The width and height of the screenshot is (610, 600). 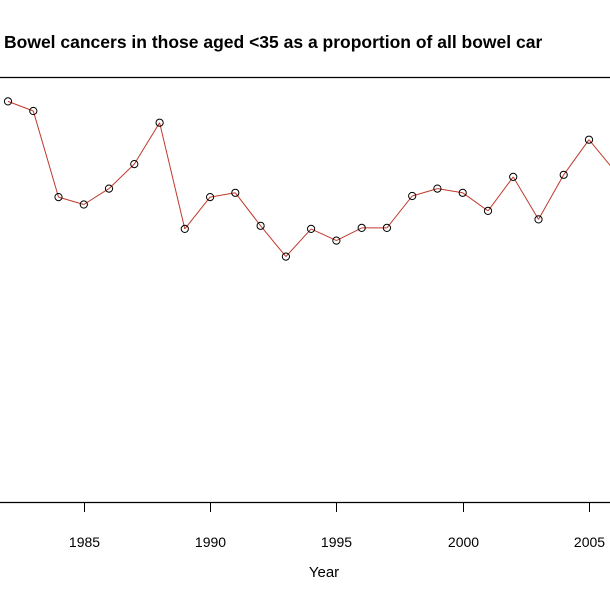 I want to click on x-axis-tick-labels: 1985 1990 1995 2000 2005, so click(x=337, y=542).